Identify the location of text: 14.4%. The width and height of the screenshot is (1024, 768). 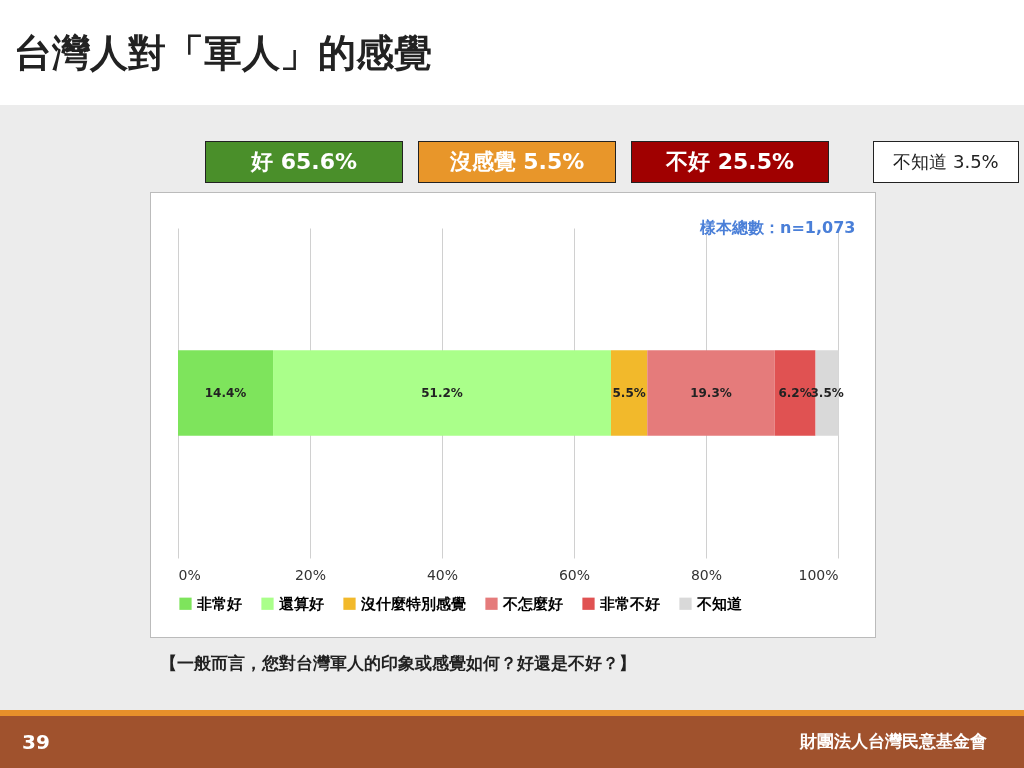
(225, 393).